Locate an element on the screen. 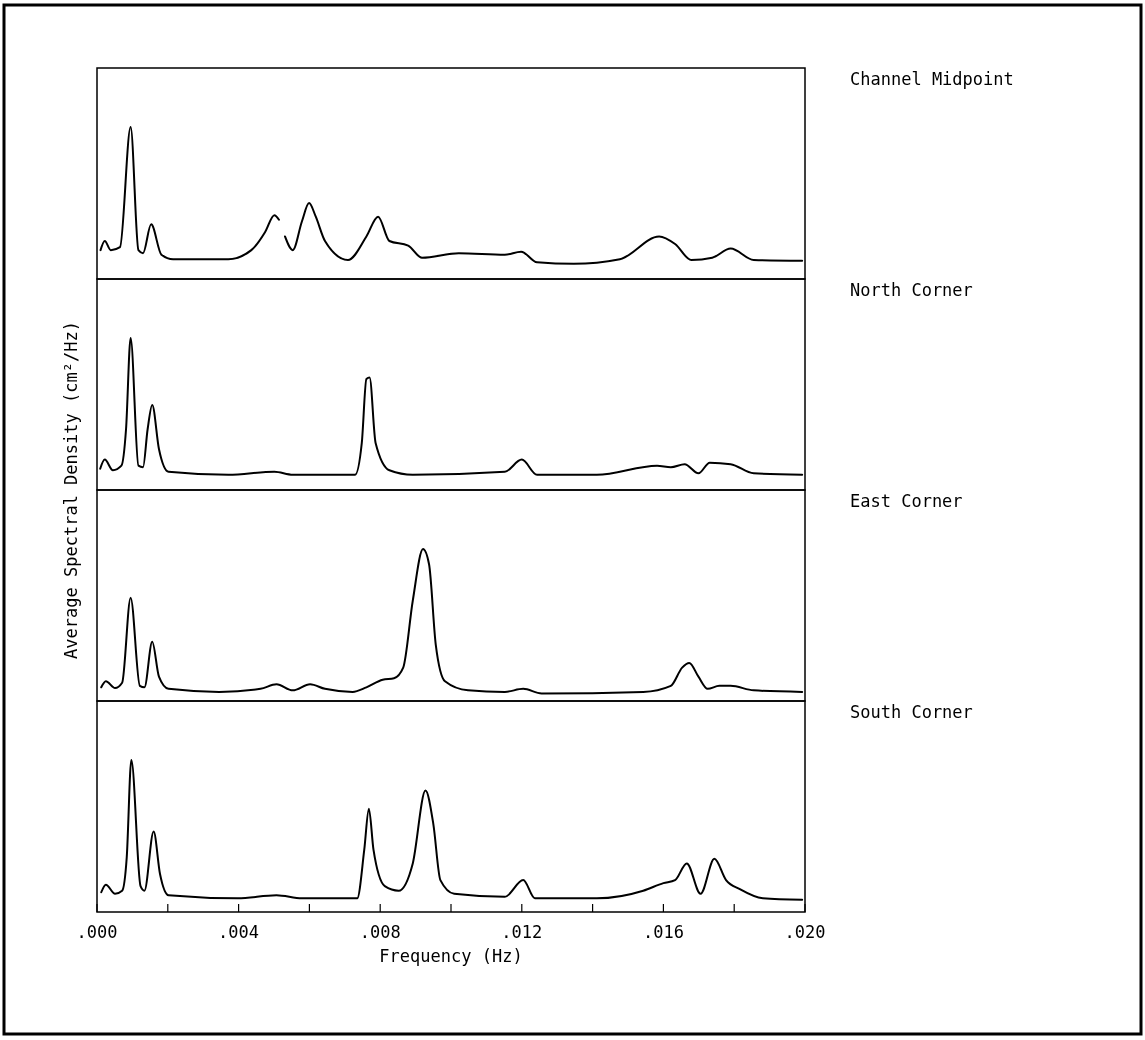 The image size is (1145, 1040). x-tick-label: .012 is located at coordinates (522, 932).